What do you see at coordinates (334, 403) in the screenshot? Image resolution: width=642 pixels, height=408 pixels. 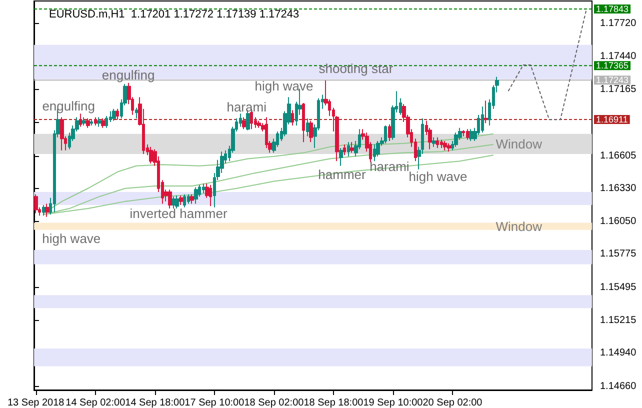 I see `x-tick-label: 18 Sep 18:00` at bounding box center [334, 403].